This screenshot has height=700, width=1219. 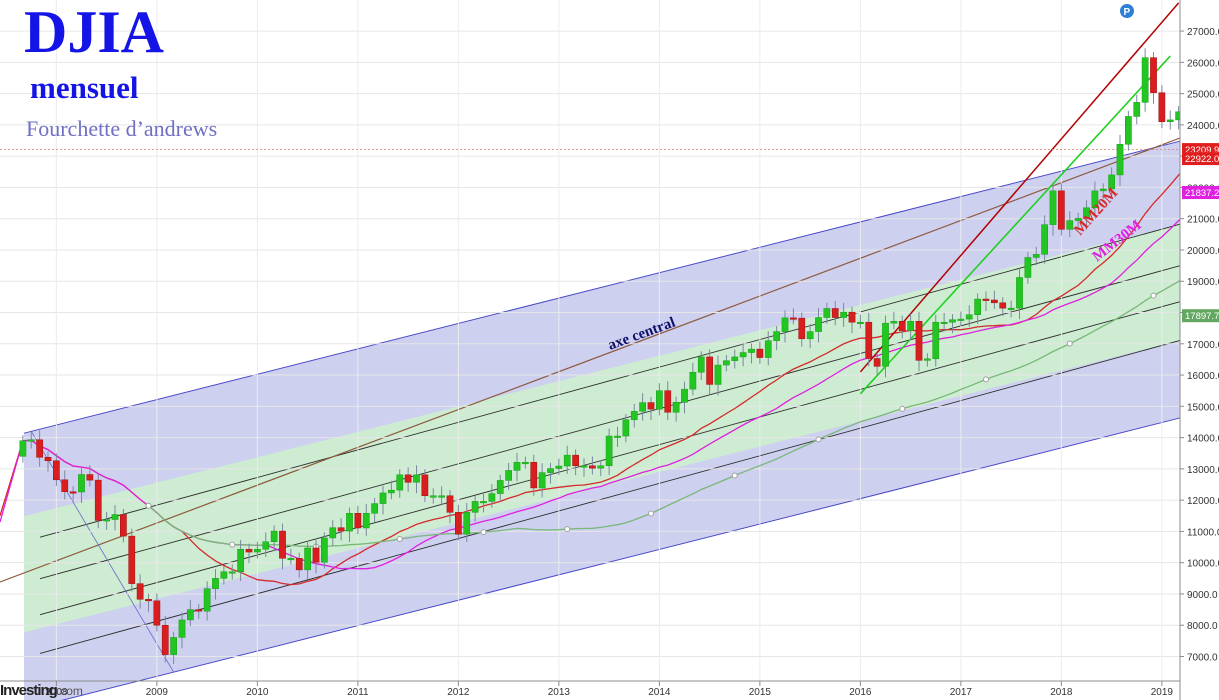 I want to click on price-tick-label: 11000.0, so click(x=1203, y=532).